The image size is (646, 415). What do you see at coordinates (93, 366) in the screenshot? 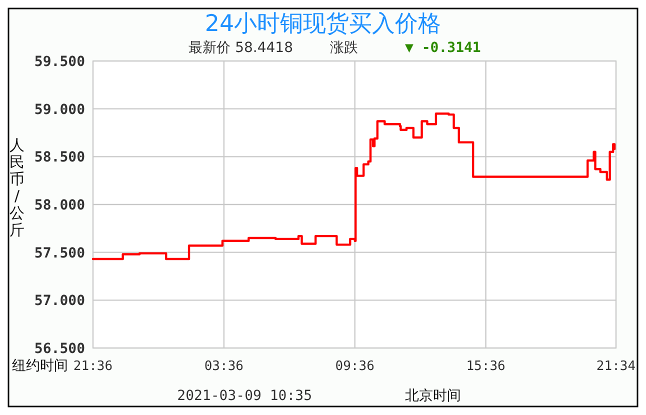
I see `x-tick-label: 21:36` at bounding box center [93, 366].